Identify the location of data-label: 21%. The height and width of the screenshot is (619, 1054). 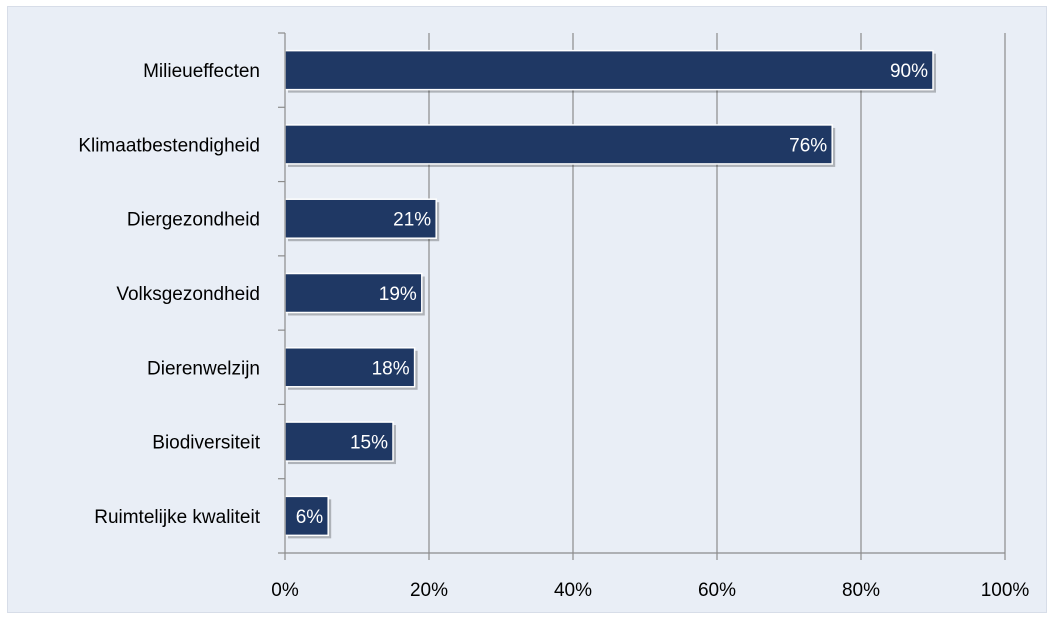
(412, 220).